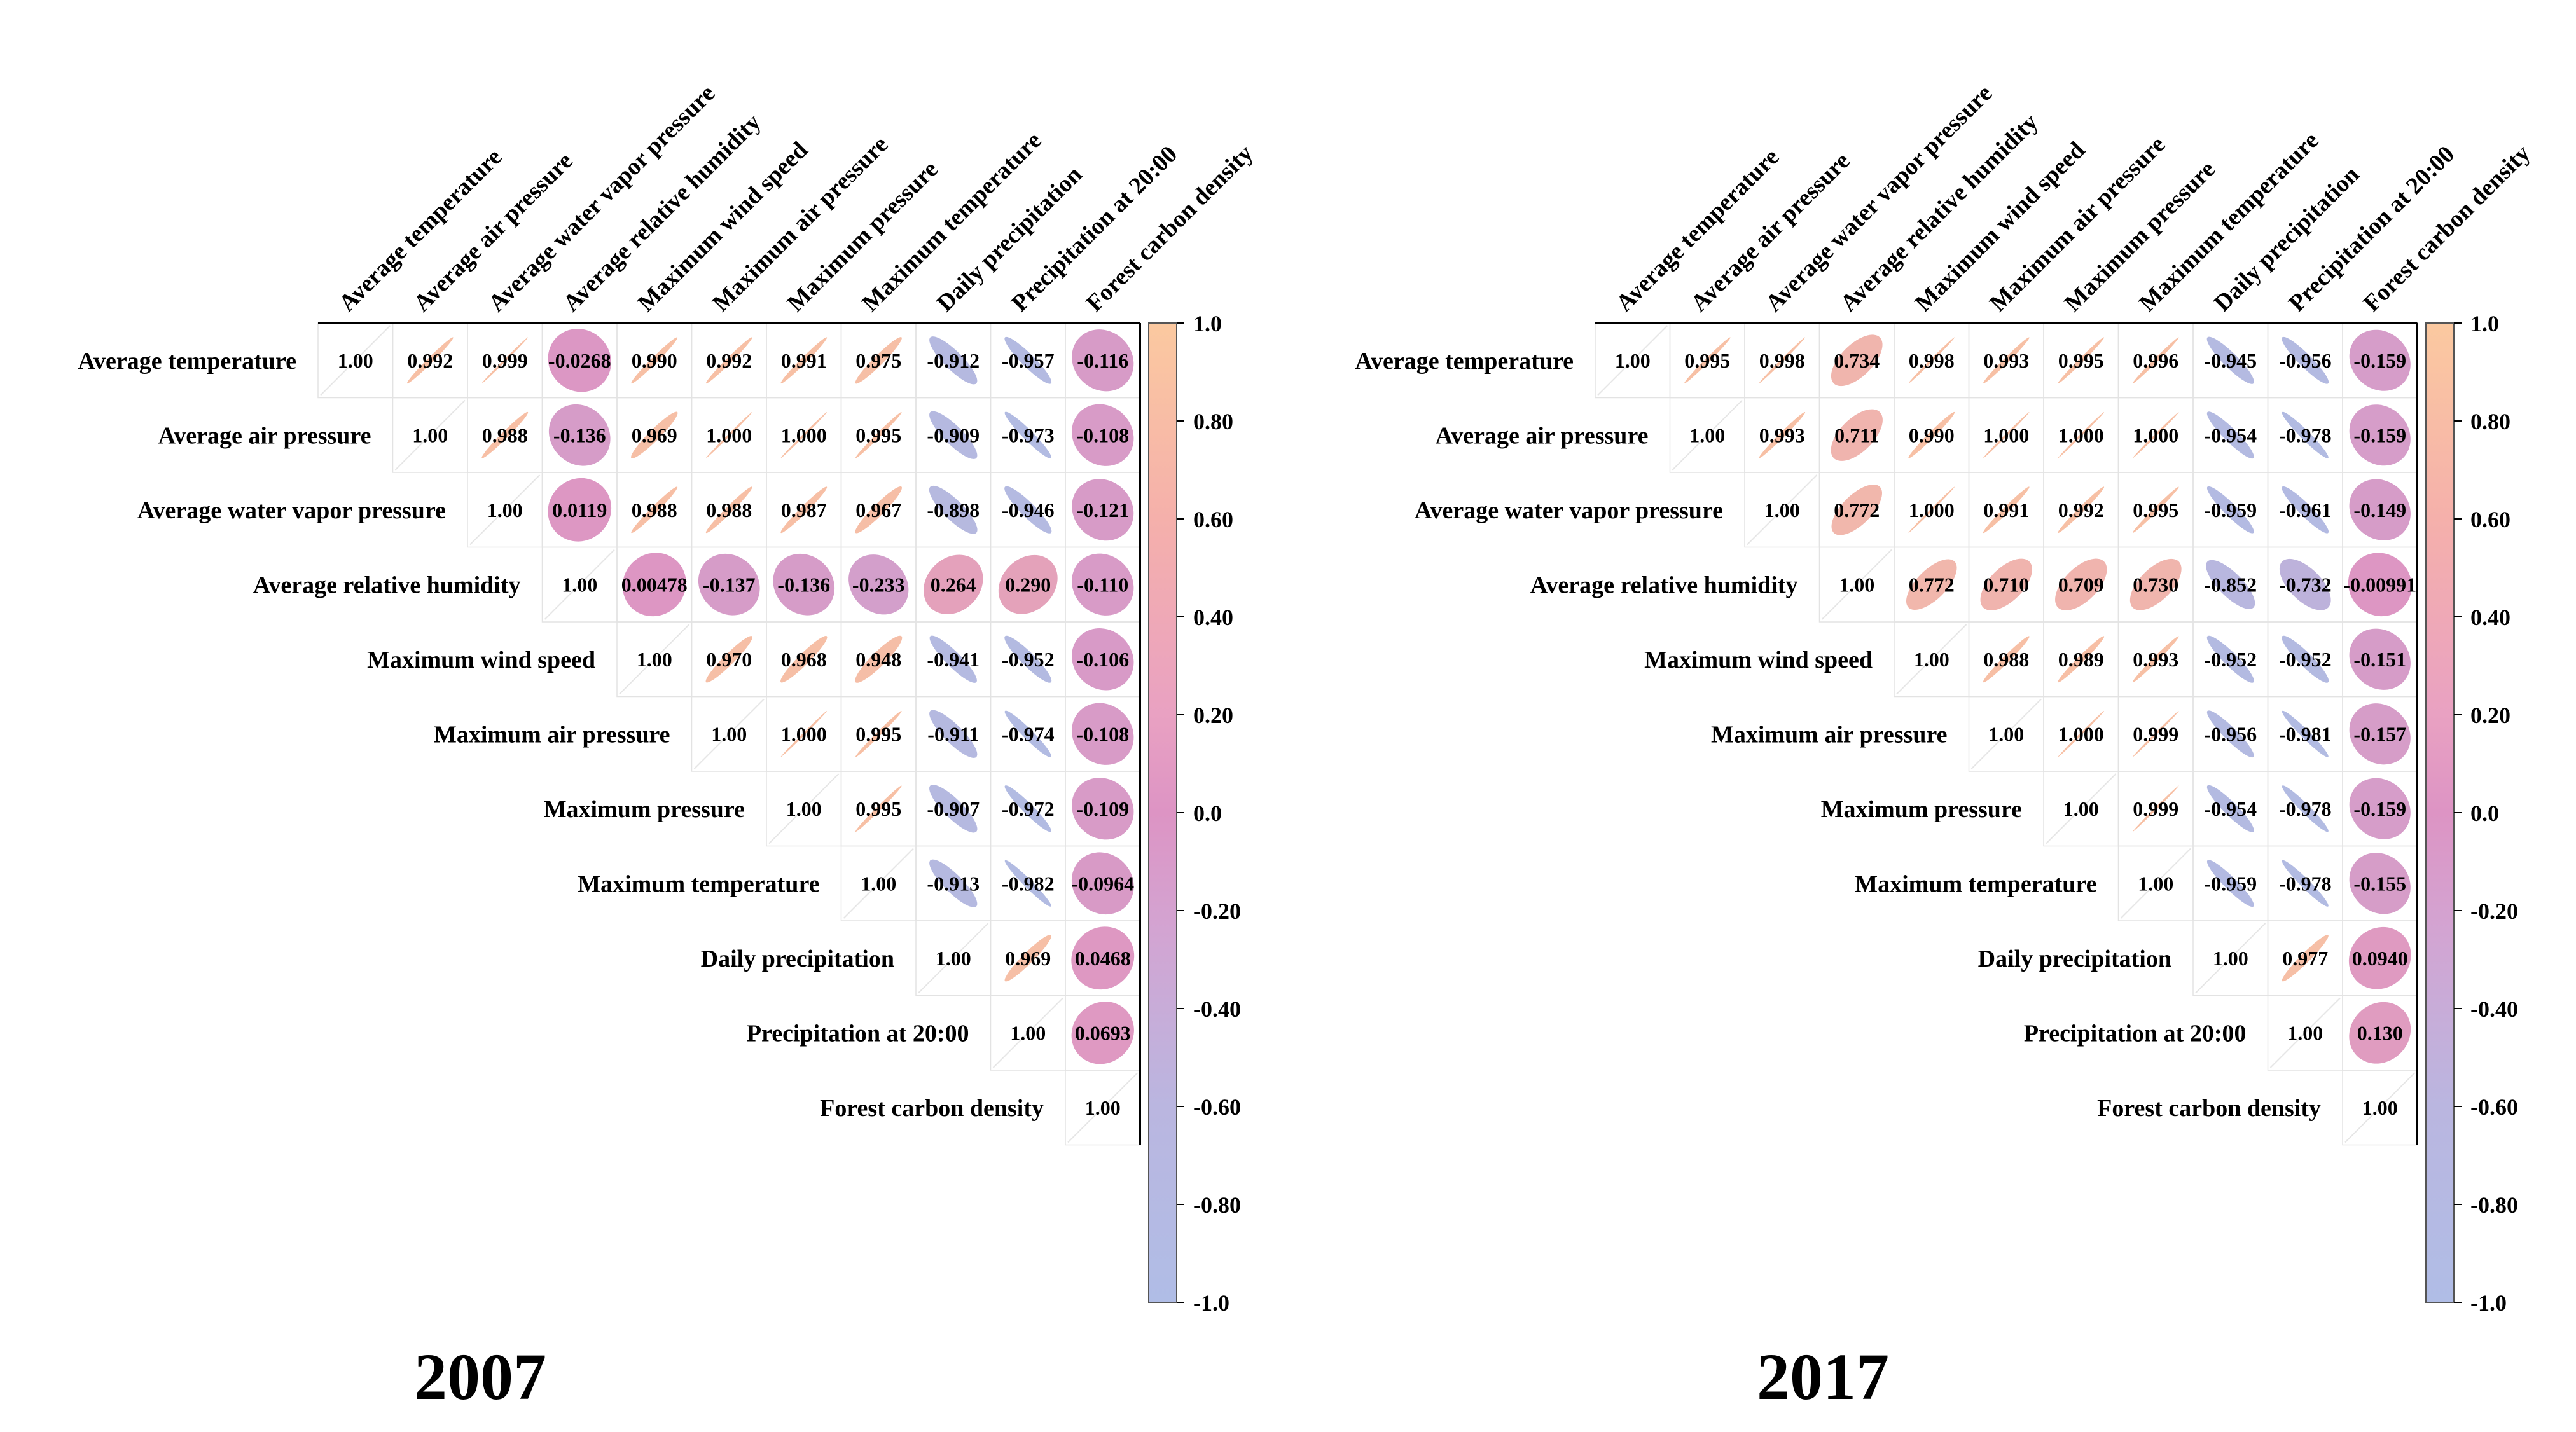  I want to click on correlation-value: -0.109, so click(1102, 808).